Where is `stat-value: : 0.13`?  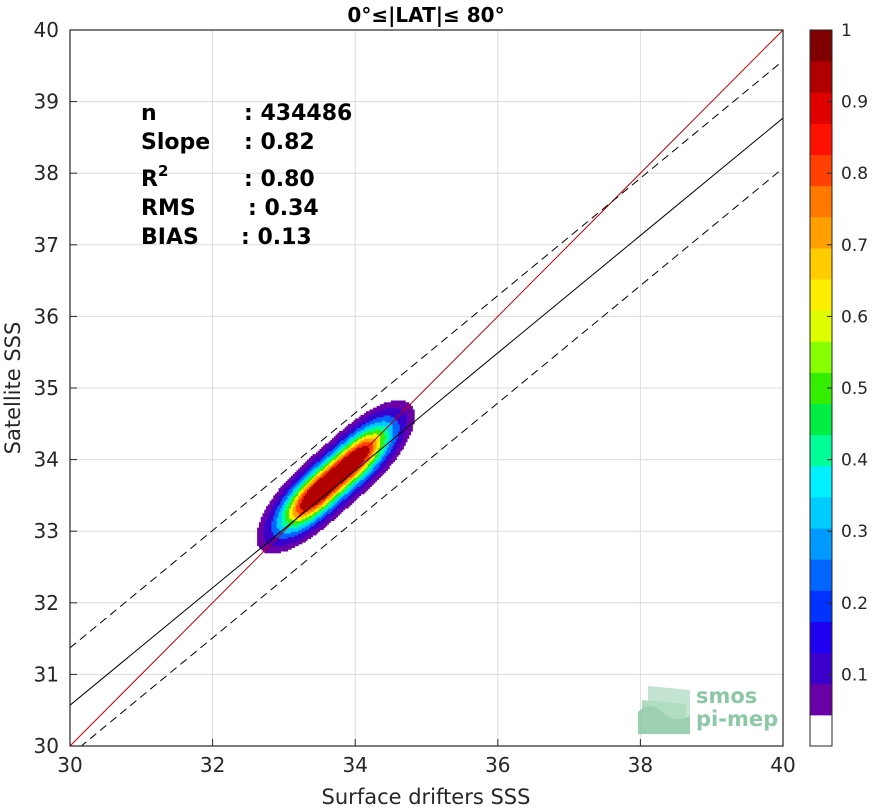 stat-value: : 0.13 is located at coordinates (276, 237).